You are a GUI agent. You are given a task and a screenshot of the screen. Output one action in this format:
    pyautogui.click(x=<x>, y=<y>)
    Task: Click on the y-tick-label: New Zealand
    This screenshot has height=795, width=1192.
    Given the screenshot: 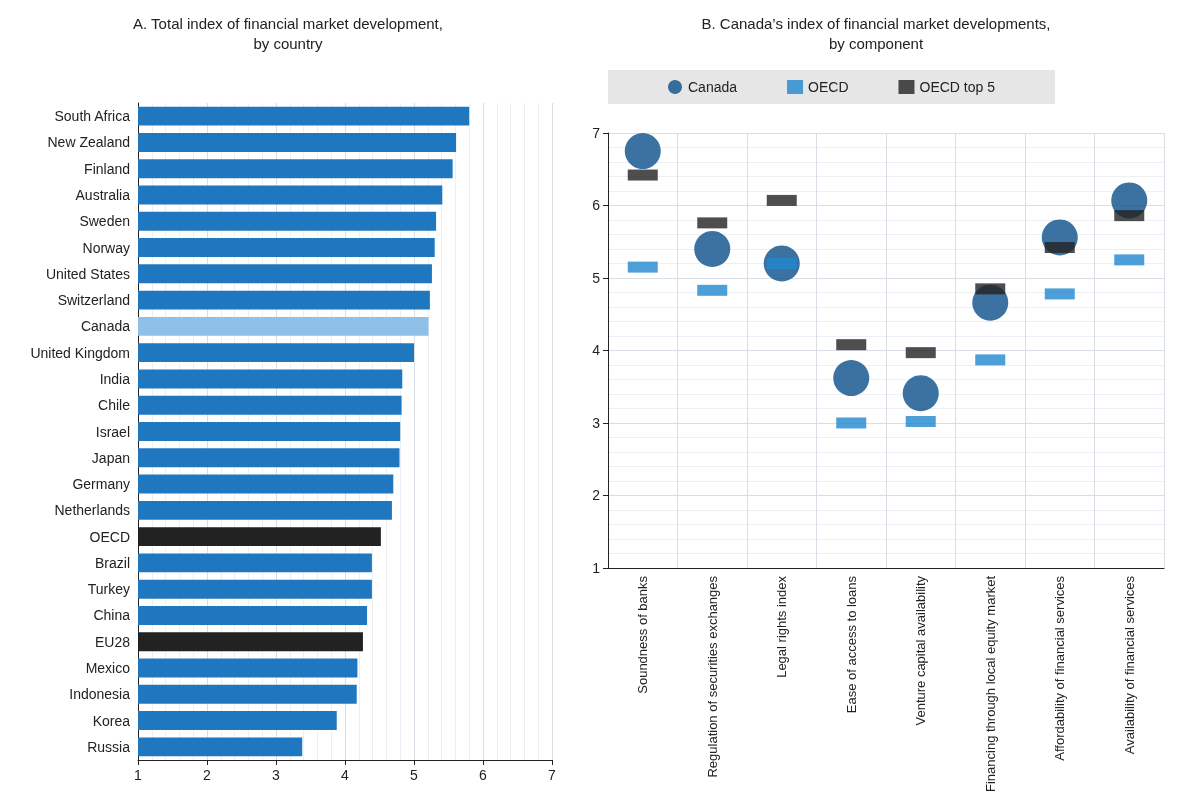 What is the action you would take?
    pyautogui.click(x=88, y=142)
    